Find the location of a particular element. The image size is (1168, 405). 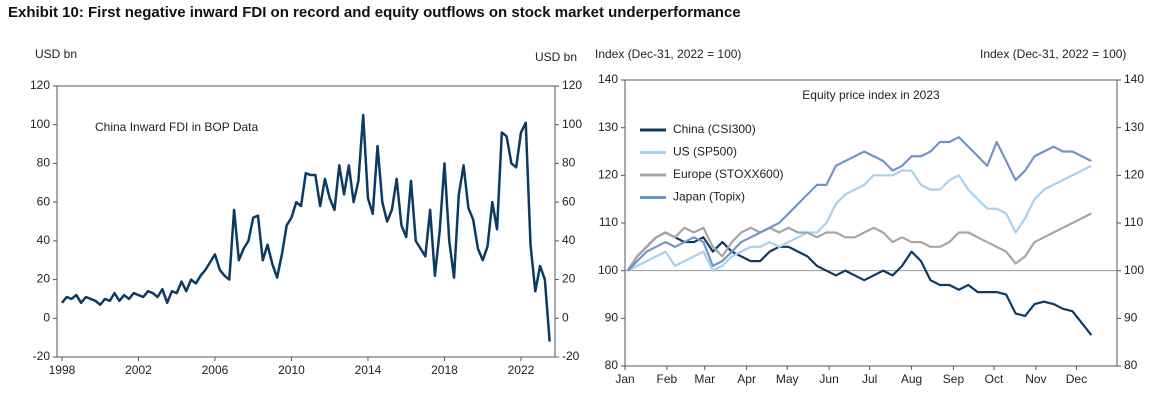

x-tick-label: Jan is located at coordinates (624, 379).